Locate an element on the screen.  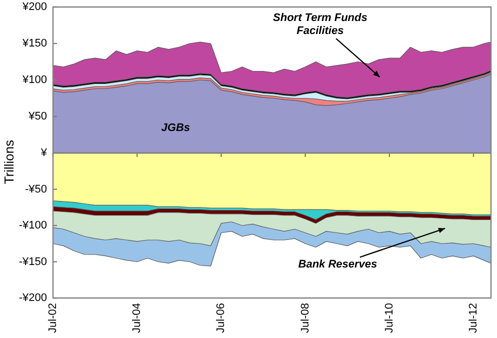
x-tick-label: Jul-02 is located at coordinates (53, 318).